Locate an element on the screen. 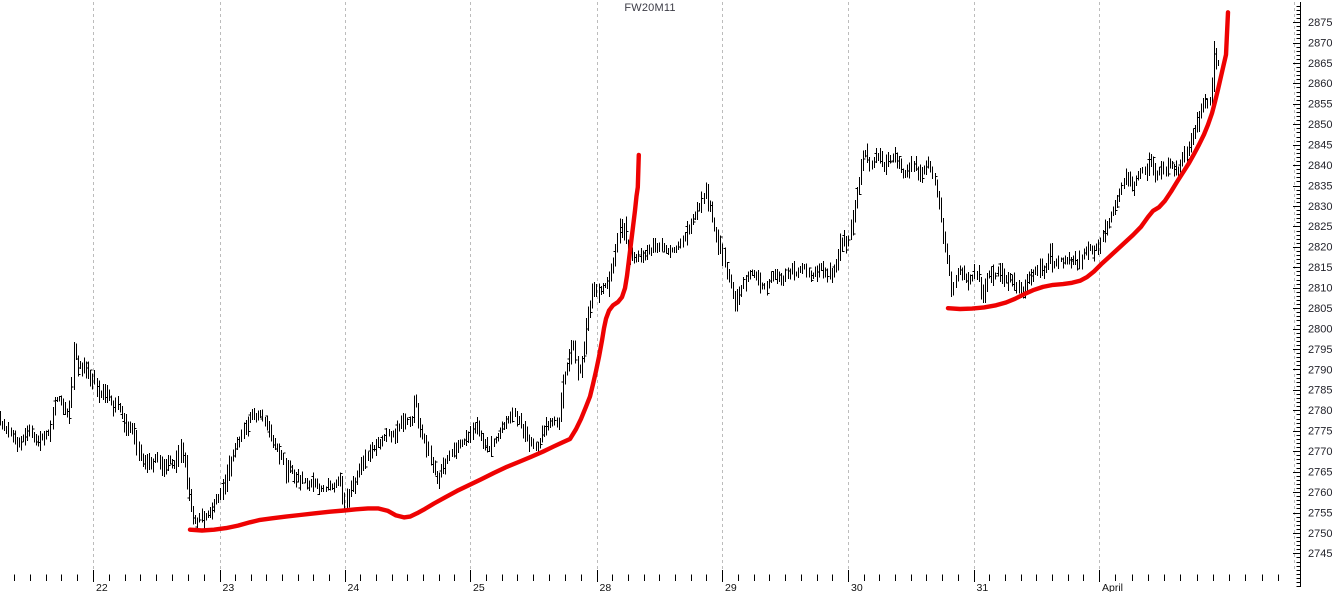  y-axis-label: 2820 is located at coordinates (1320, 248).